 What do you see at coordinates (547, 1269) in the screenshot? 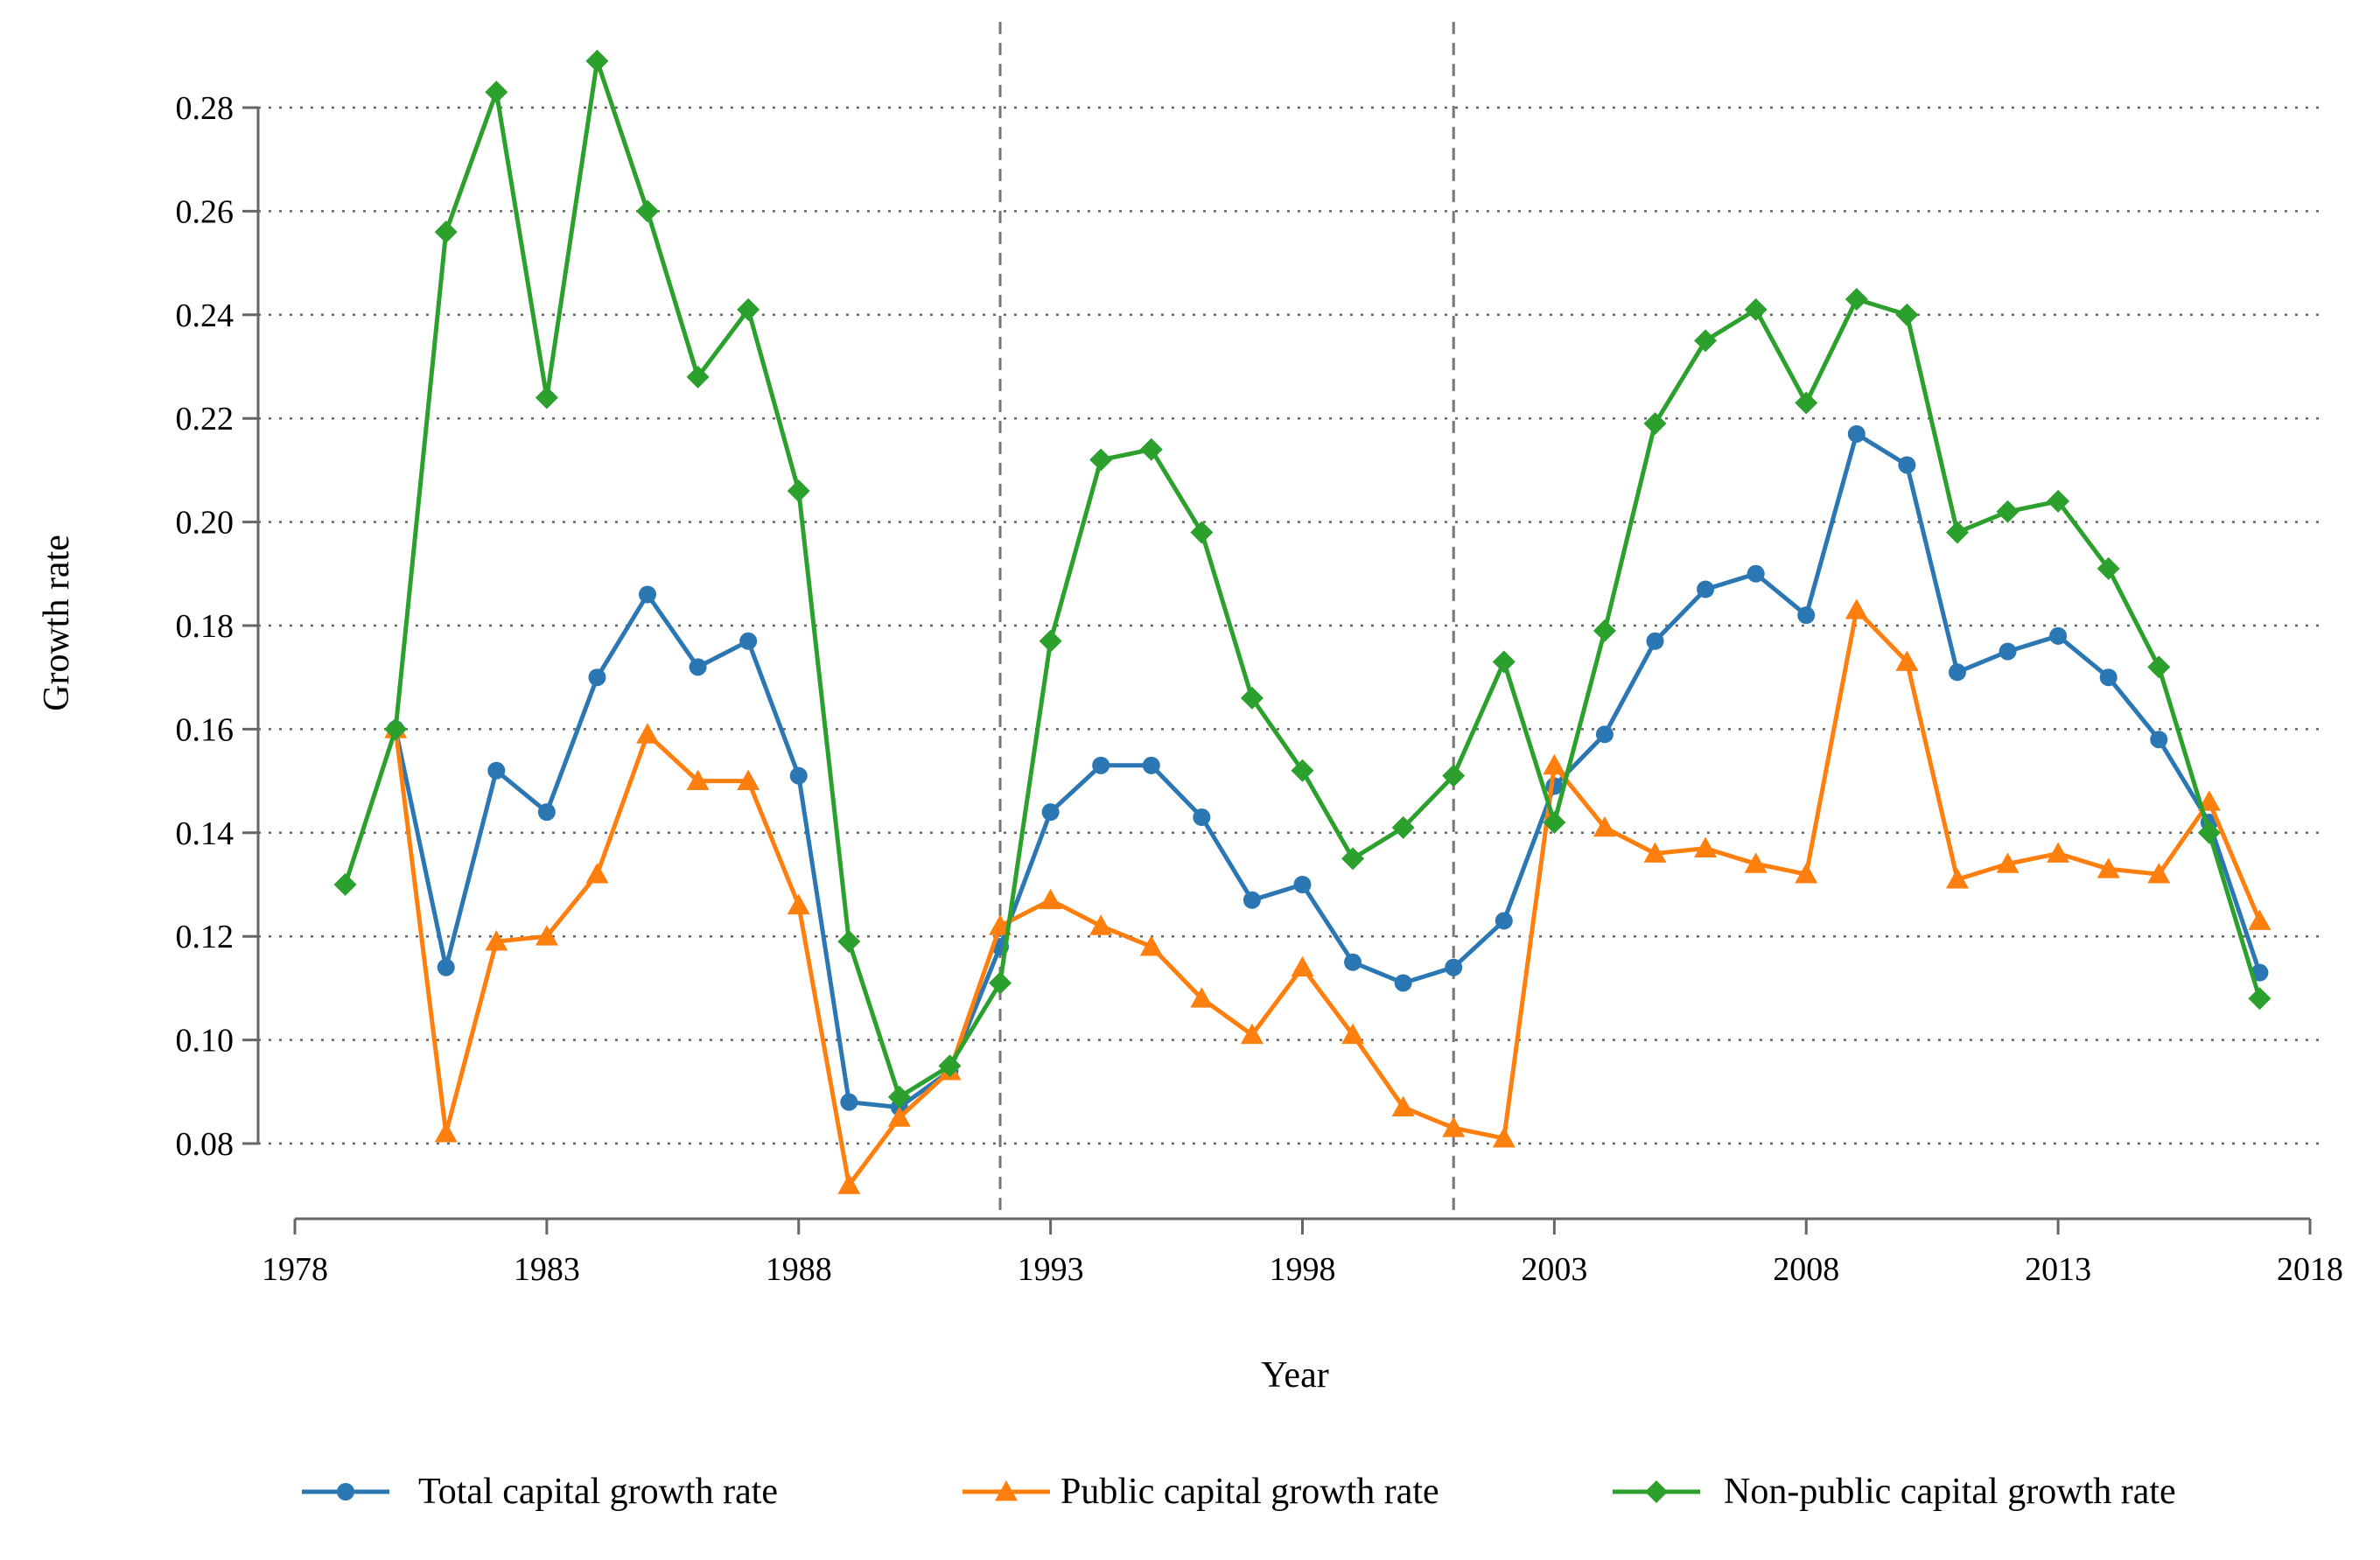
I see `x-tick-label: 1983` at bounding box center [547, 1269].